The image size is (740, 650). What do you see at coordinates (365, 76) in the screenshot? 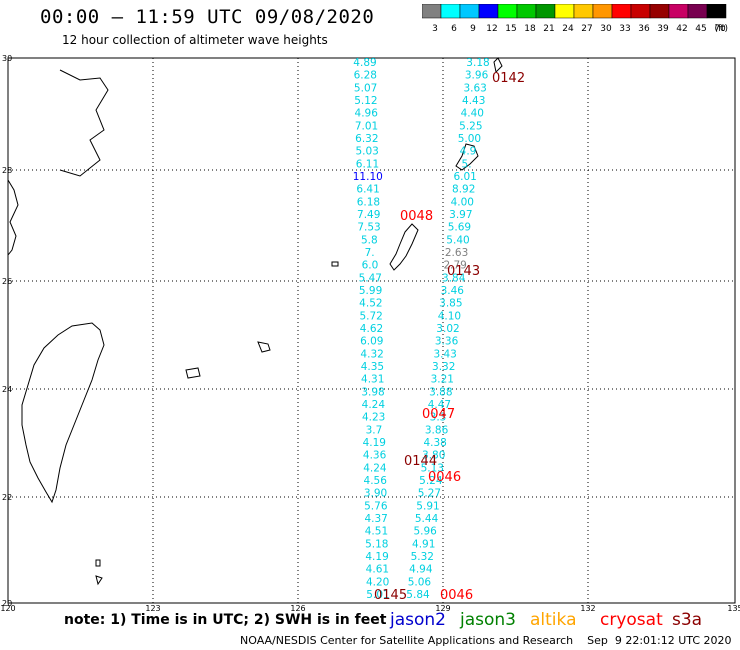
I see `wave-height-label: 6.28` at bounding box center [365, 76].